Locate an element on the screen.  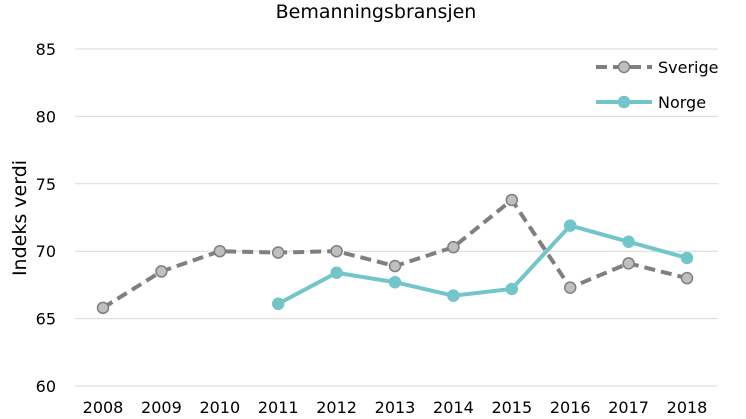
x-tick-label: 2010 is located at coordinates (219, 407).